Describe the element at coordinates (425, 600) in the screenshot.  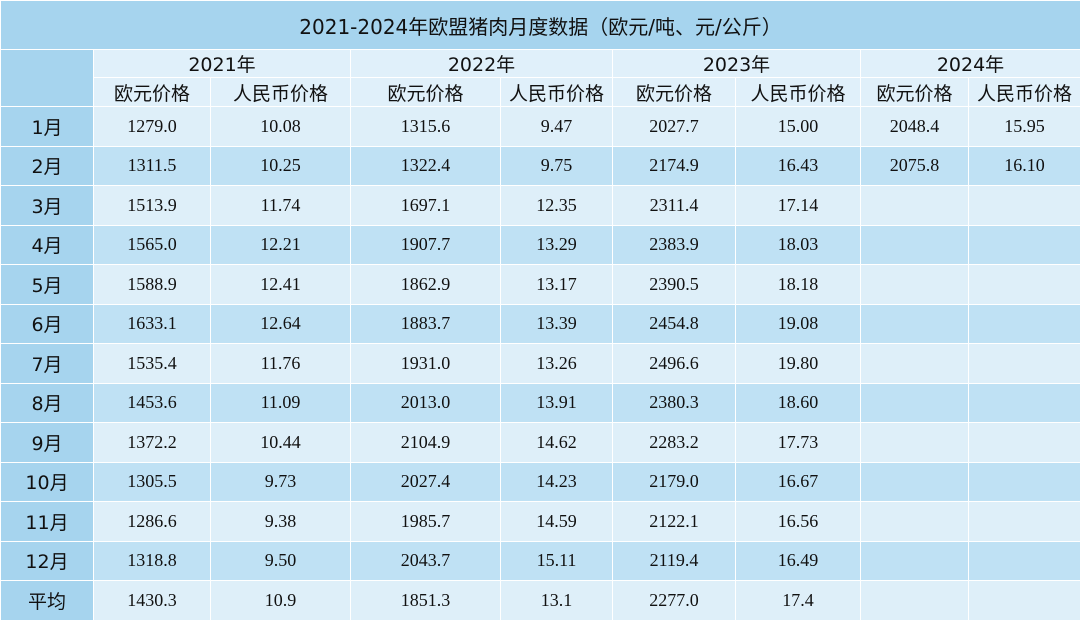
I see `table-cell: 1851.3` at that location.